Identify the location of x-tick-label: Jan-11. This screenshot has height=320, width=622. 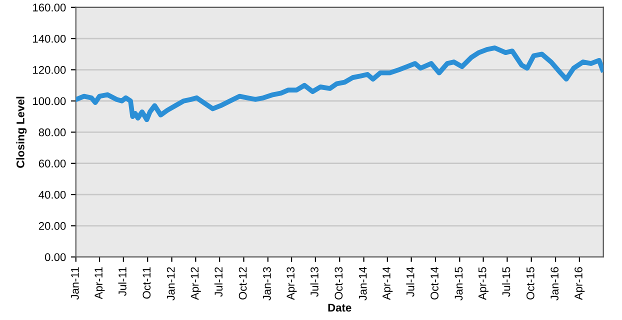
(75, 283).